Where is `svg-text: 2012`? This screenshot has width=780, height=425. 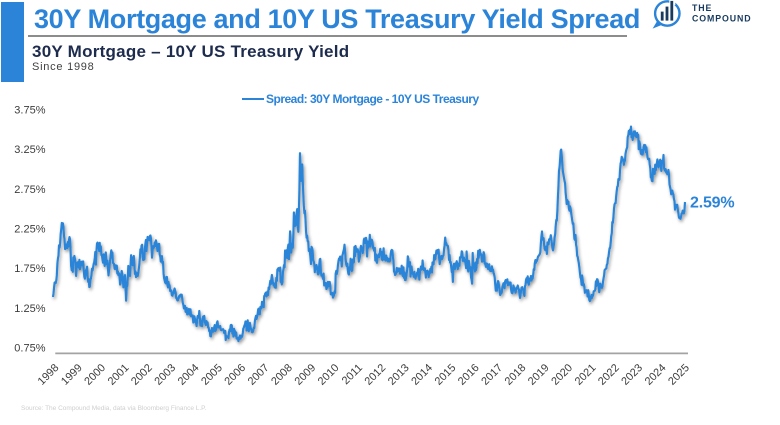 svg-text: 2012 is located at coordinates (376, 375).